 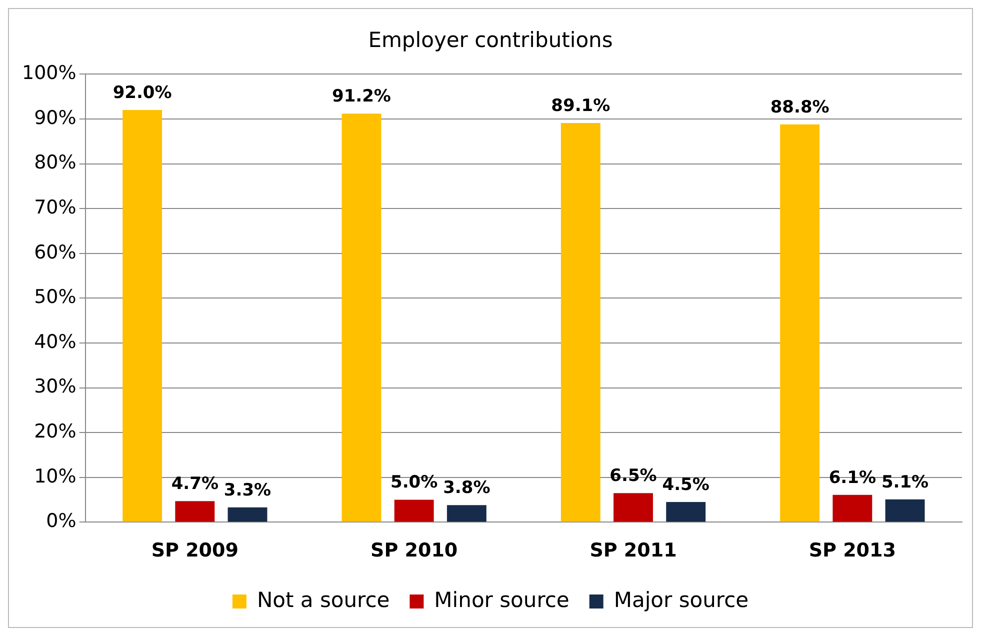 I want to click on chart-title: Employer contributions, so click(x=490, y=40).